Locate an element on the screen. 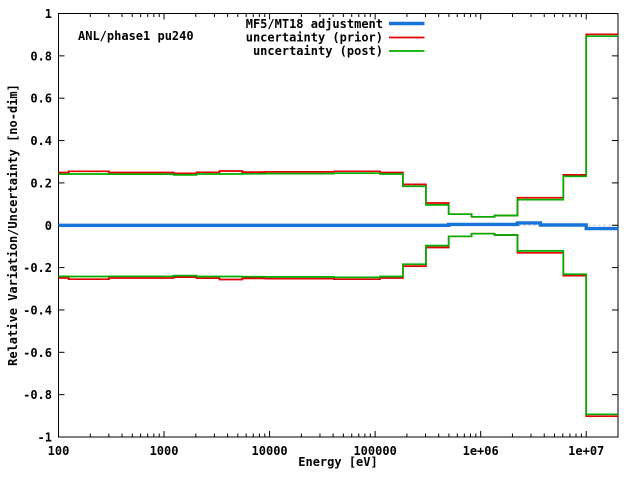 The image size is (640, 480). y-tick-label: -1 is located at coordinates (45, 438).